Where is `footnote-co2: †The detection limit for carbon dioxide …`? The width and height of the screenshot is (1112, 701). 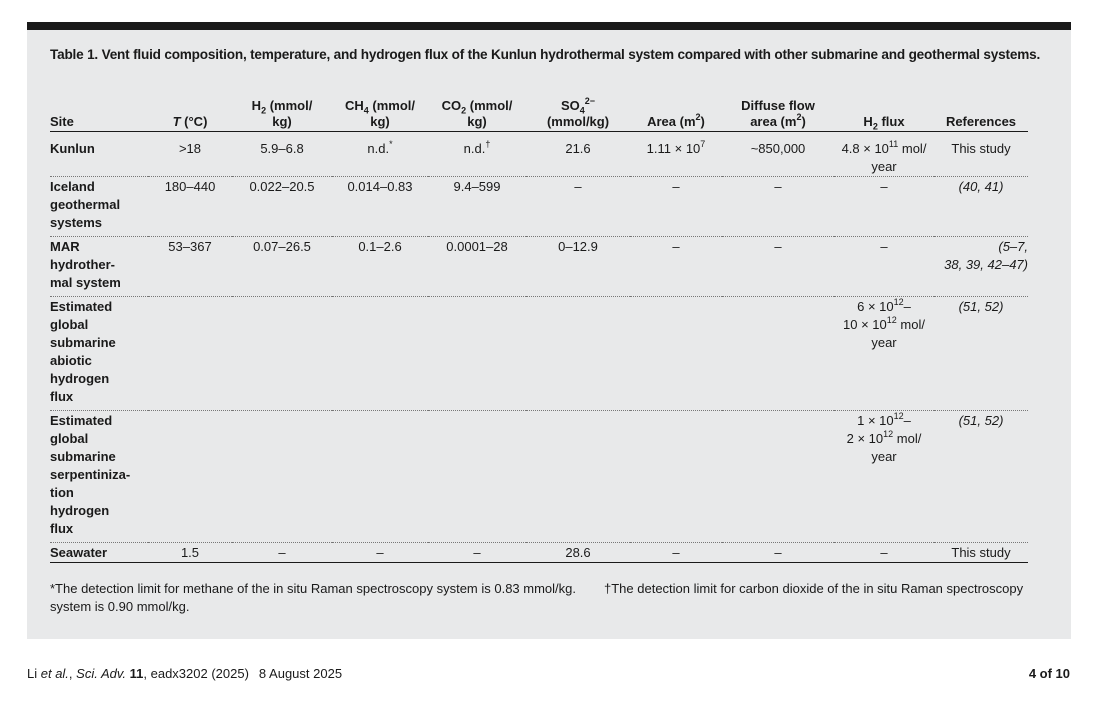
footnote-co2: †The detection limit for carbon dioxide … is located at coordinates (537, 597).